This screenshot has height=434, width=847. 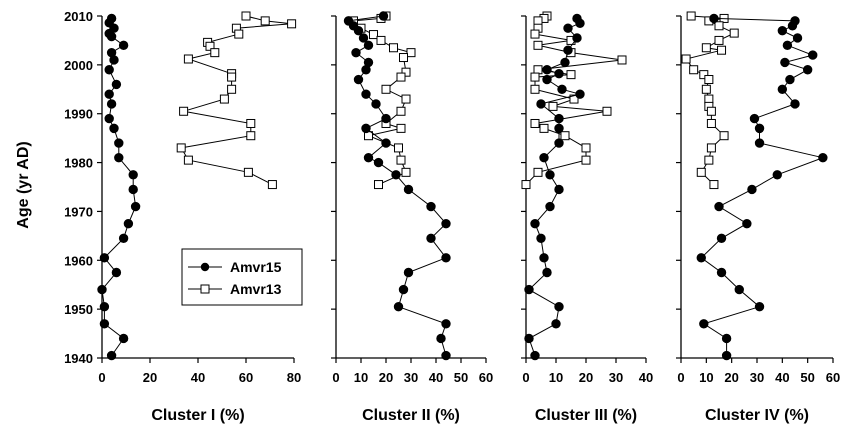 I want to click on y-tick-label-1: 1950, so click(x=78, y=309).